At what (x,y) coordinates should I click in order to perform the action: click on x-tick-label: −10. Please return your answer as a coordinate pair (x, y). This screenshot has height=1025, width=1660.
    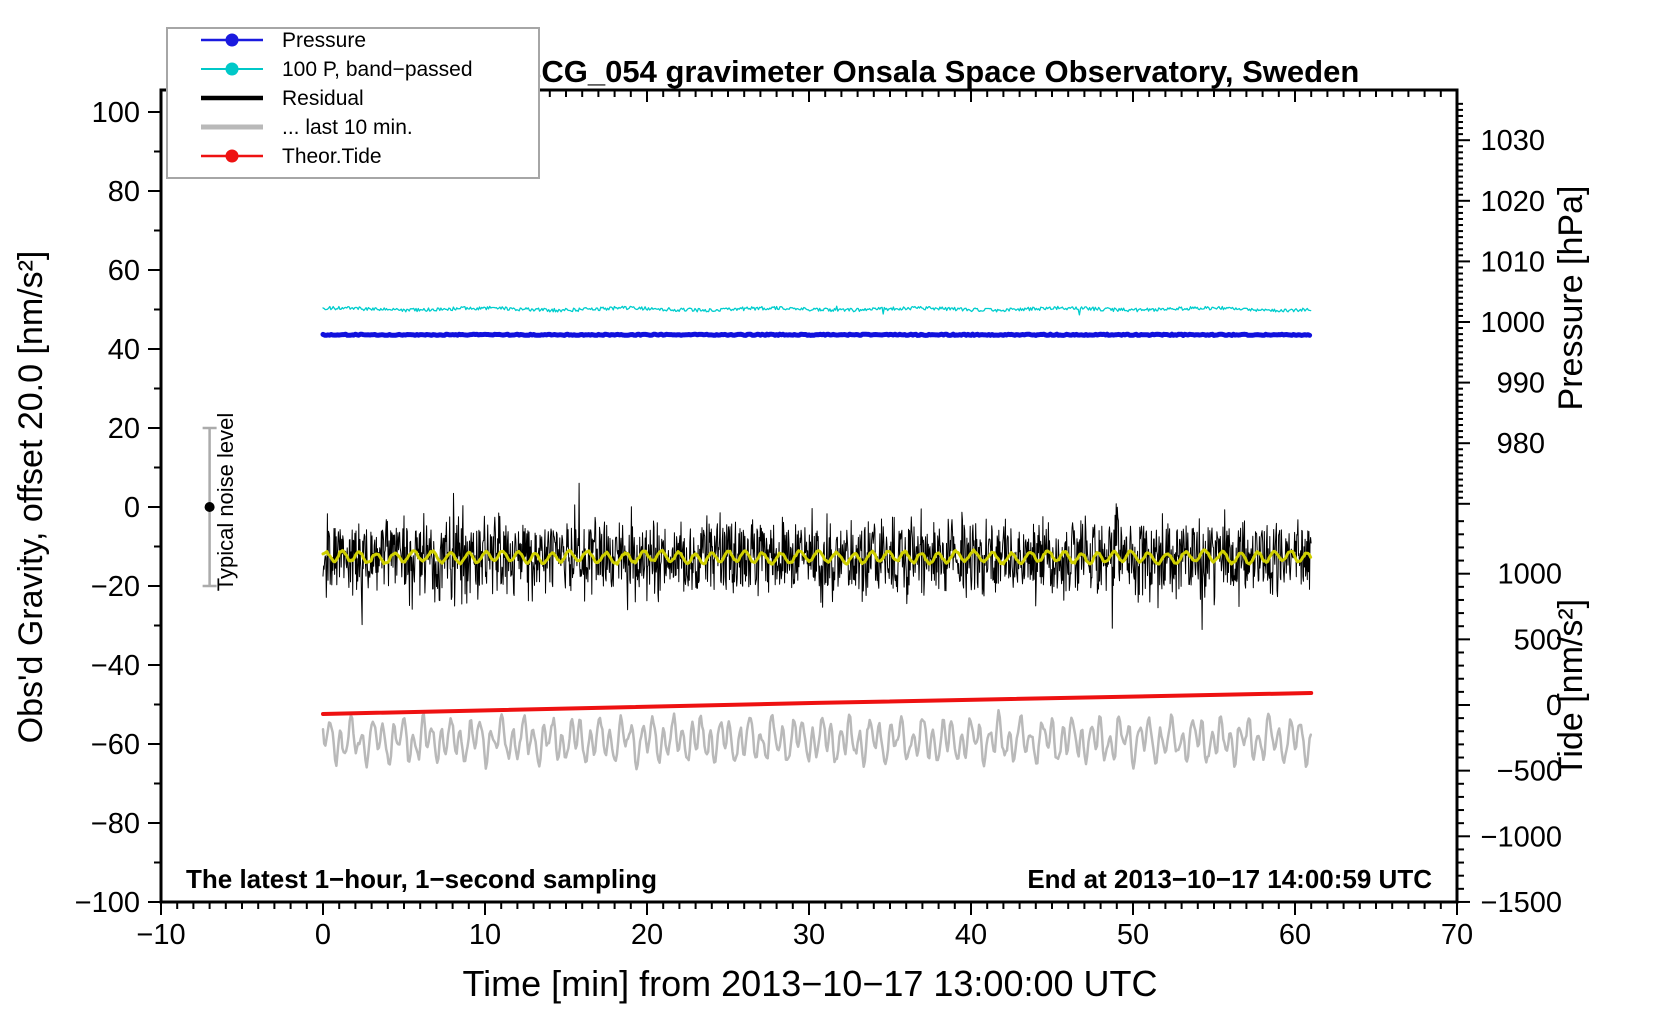
    Looking at the image, I should click on (160, 935).